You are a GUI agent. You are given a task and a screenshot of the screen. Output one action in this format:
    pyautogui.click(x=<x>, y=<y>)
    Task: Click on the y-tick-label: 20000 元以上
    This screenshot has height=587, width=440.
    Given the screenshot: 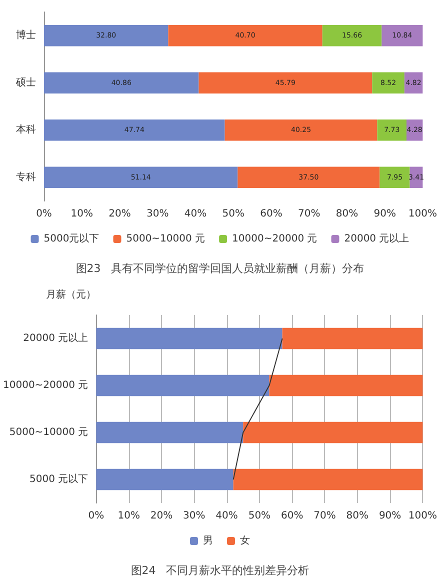 What is the action you would take?
    pyautogui.click(x=55, y=338)
    